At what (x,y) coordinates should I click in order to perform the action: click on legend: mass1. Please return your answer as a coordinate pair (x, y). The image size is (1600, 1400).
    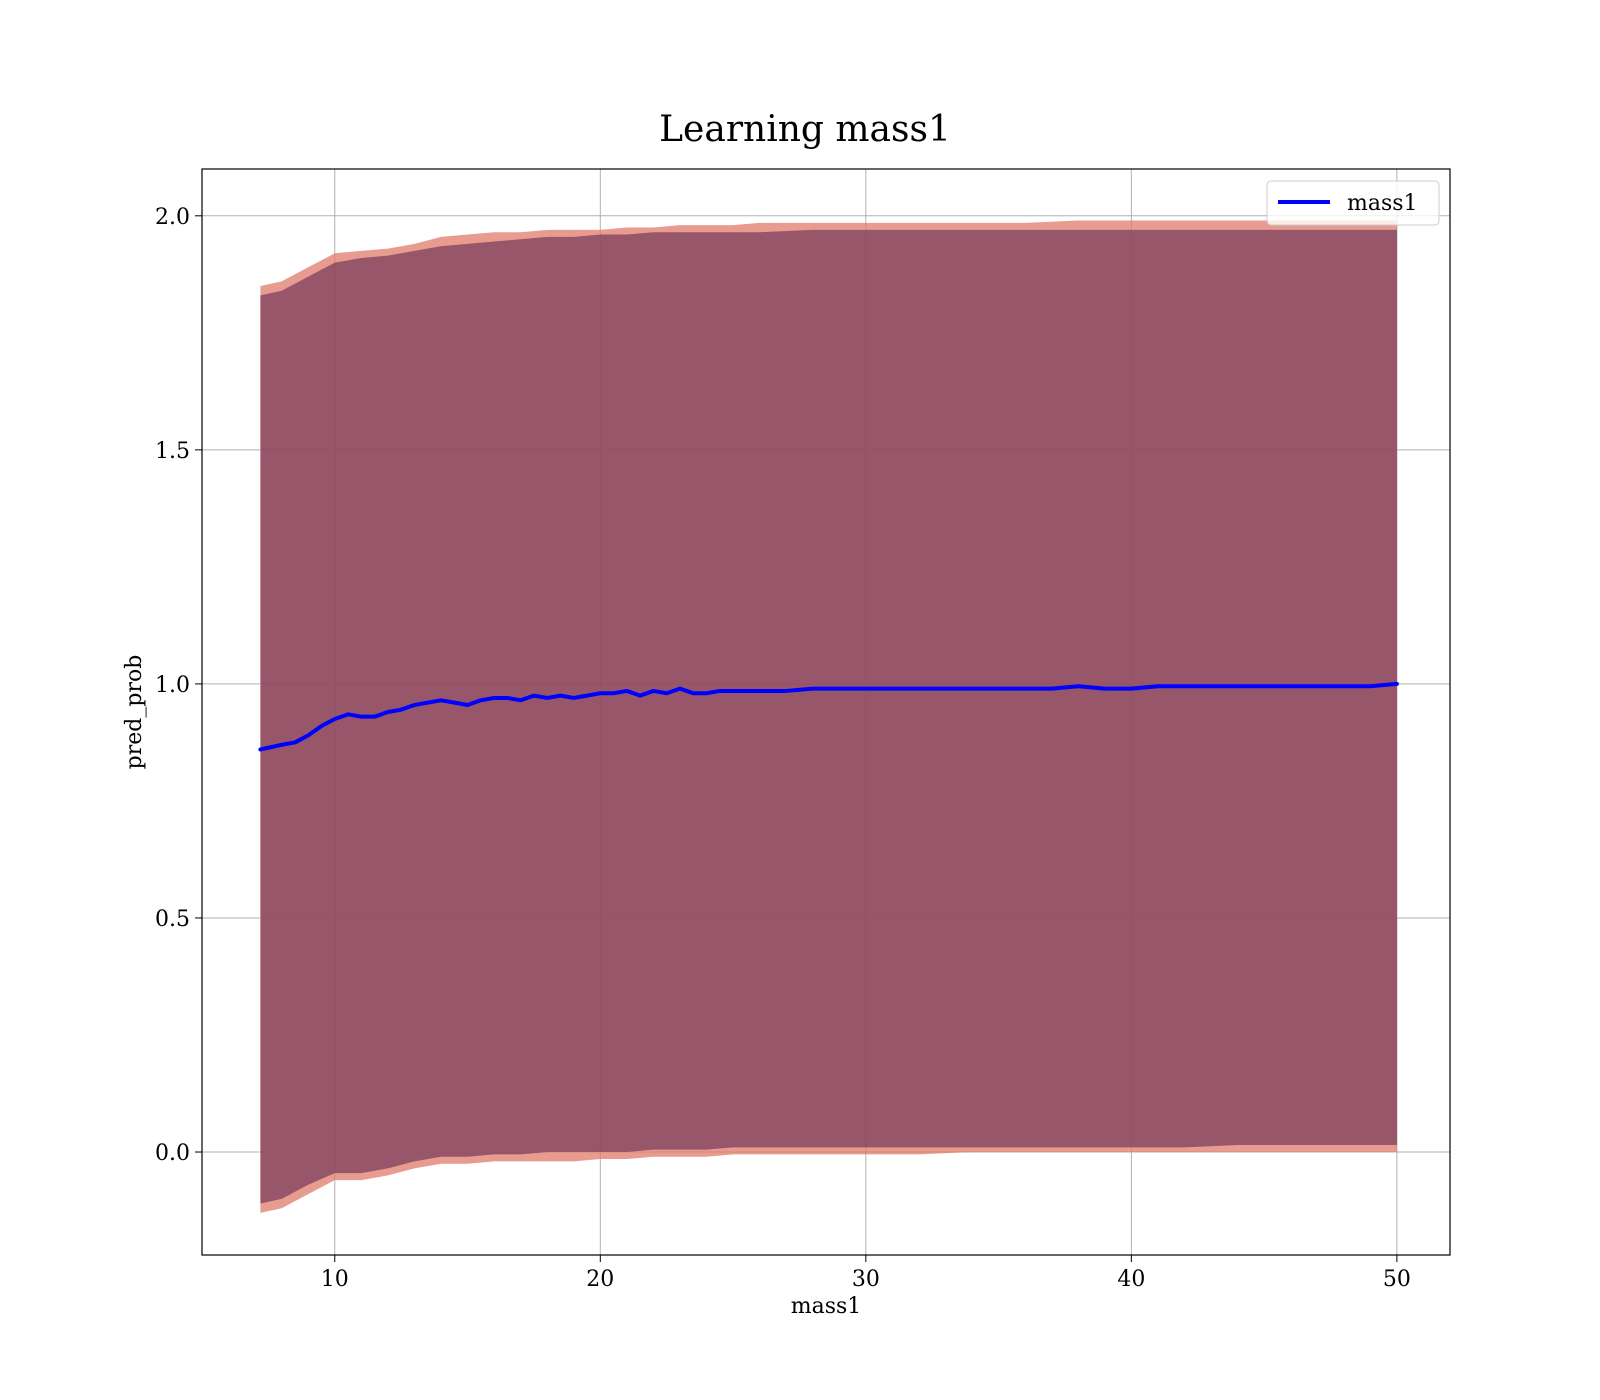
    Looking at the image, I should click on (1353, 203).